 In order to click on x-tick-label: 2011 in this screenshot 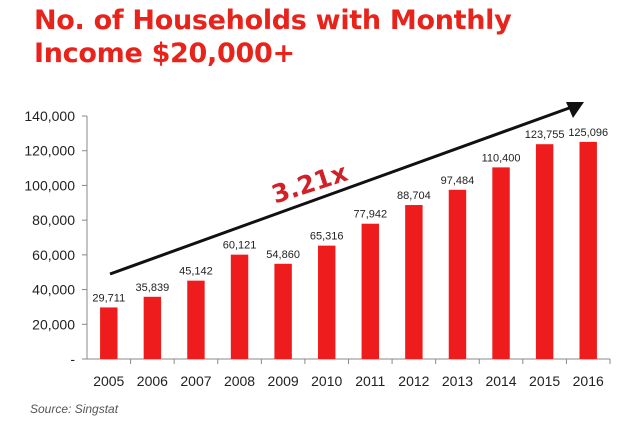, I will do `click(370, 381)`.